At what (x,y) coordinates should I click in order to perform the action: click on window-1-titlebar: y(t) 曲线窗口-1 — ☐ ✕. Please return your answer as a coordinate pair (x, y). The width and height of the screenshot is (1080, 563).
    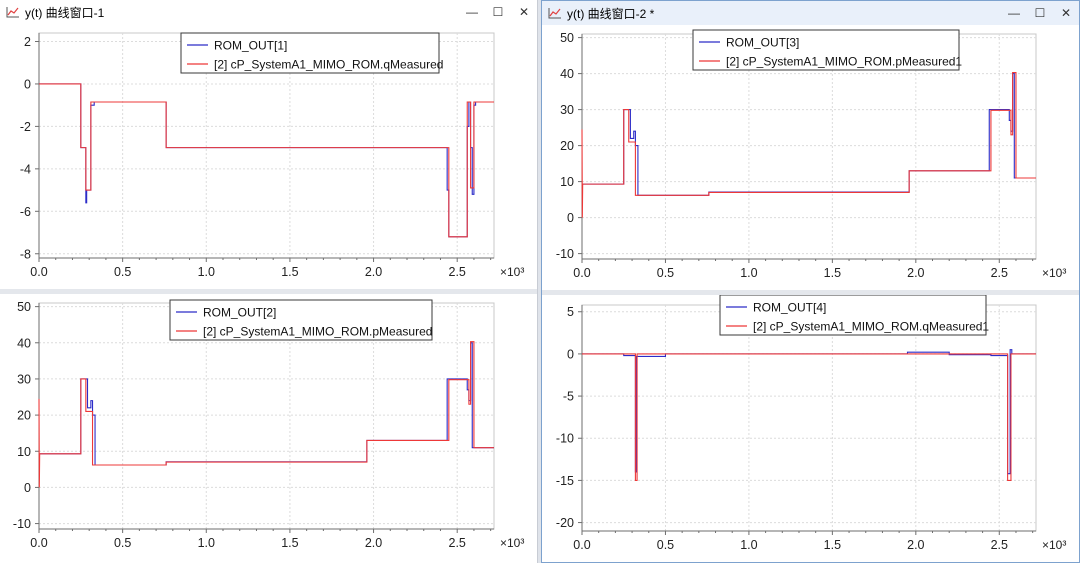
    Looking at the image, I should click on (268, 12).